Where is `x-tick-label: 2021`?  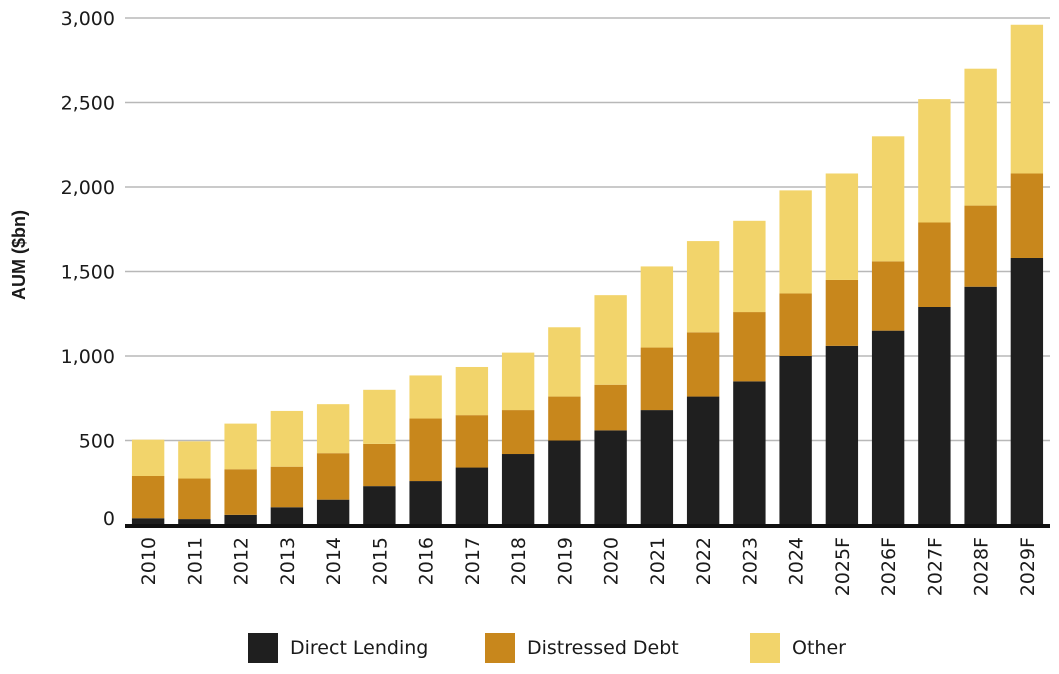 x-tick-label: 2021 is located at coordinates (658, 561).